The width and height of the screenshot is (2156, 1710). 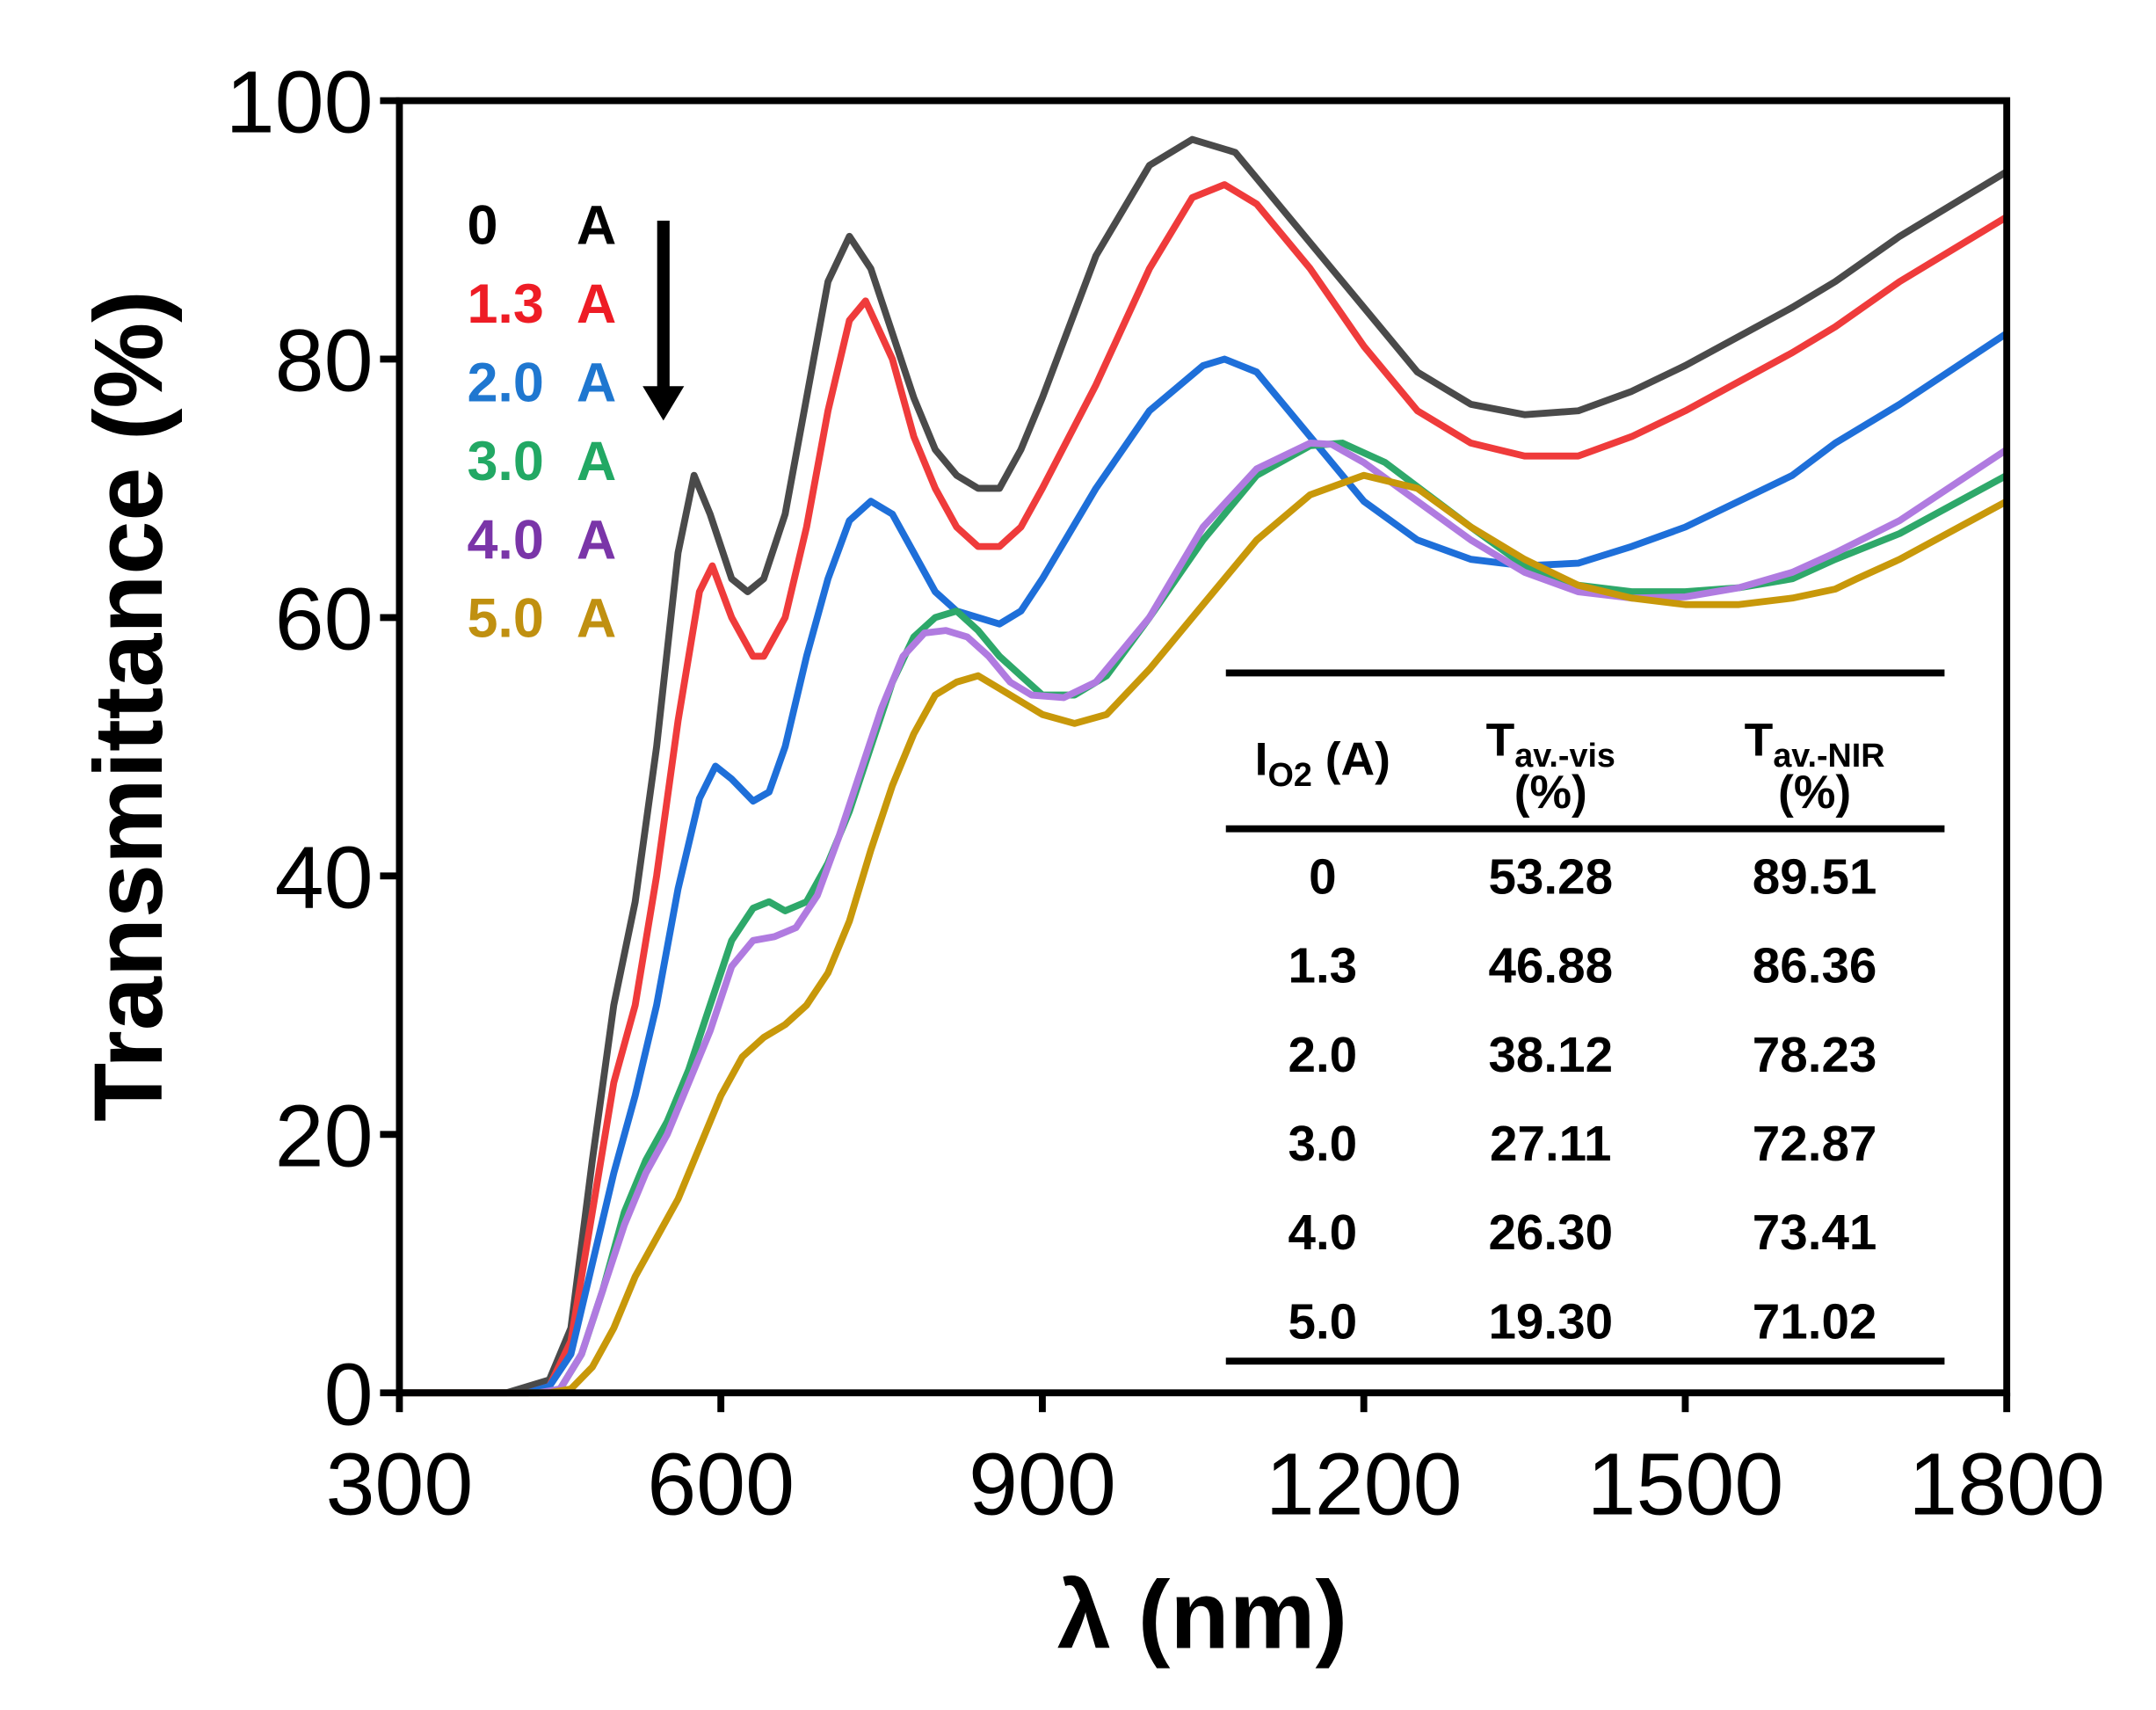 What do you see at coordinates (324, 361) in the screenshot?
I see `y-tick-label: 80` at bounding box center [324, 361].